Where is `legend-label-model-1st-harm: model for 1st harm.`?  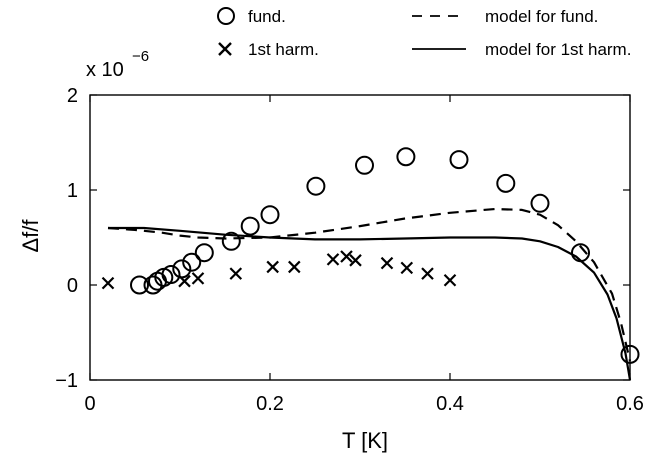 legend-label-model-1st-harm: model for 1st harm. is located at coordinates (558, 49).